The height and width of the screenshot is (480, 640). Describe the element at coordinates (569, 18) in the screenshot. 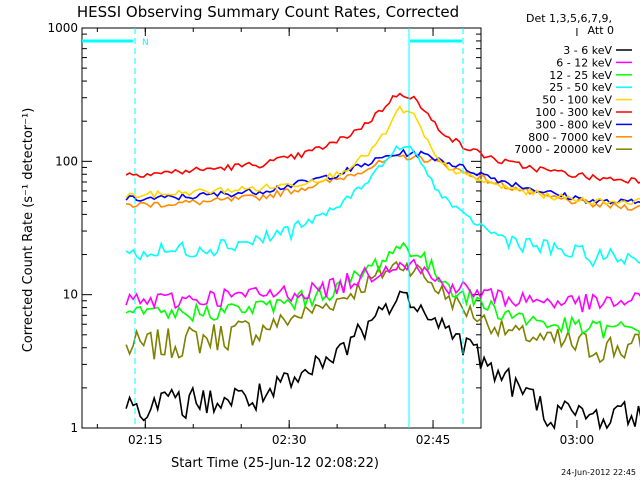

I see `legend-header: Det 1,3,5,6,7,9,` at that location.